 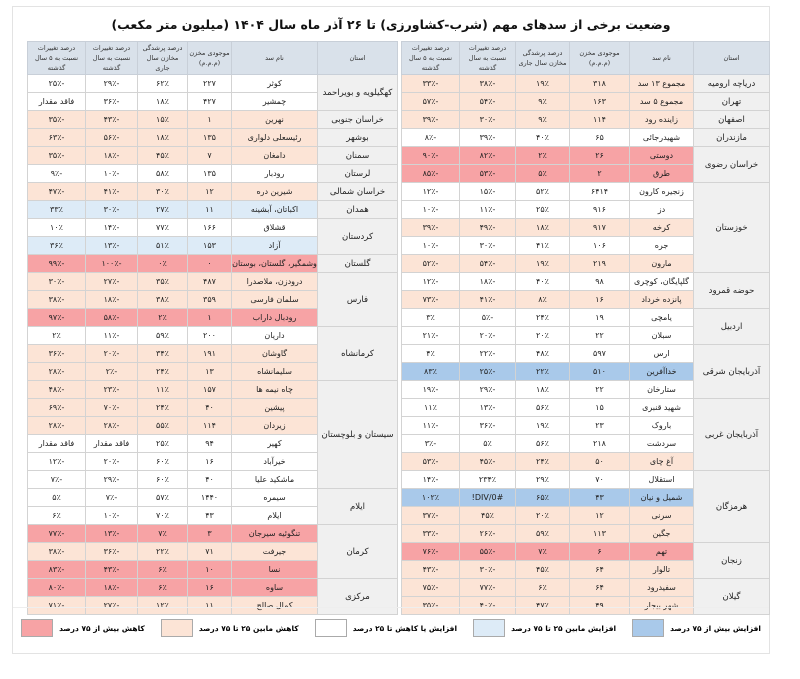 I want to click on province-cell: خراسان جنوبی, so click(x=357, y=119).